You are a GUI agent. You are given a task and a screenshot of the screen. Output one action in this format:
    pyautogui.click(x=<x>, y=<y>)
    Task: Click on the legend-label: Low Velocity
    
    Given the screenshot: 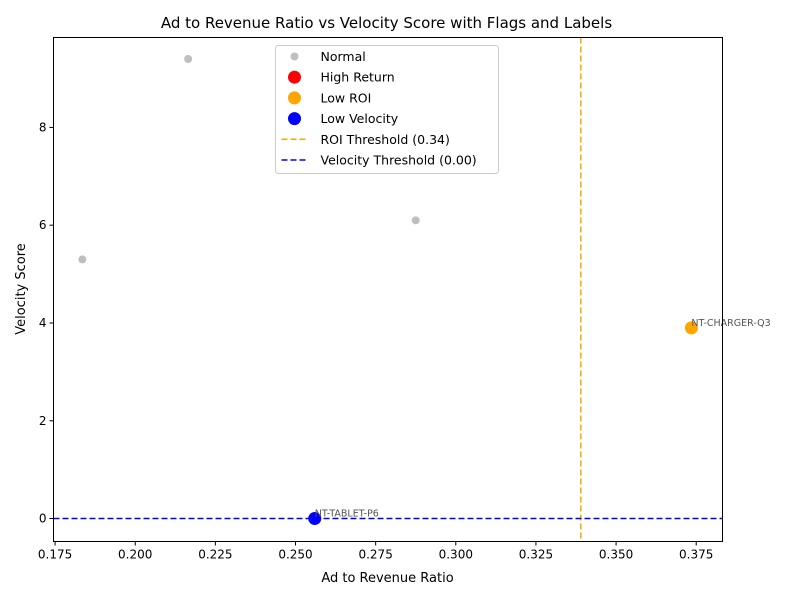 What is the action you would take?
    pyautogui.click(x=360, y=118)
    